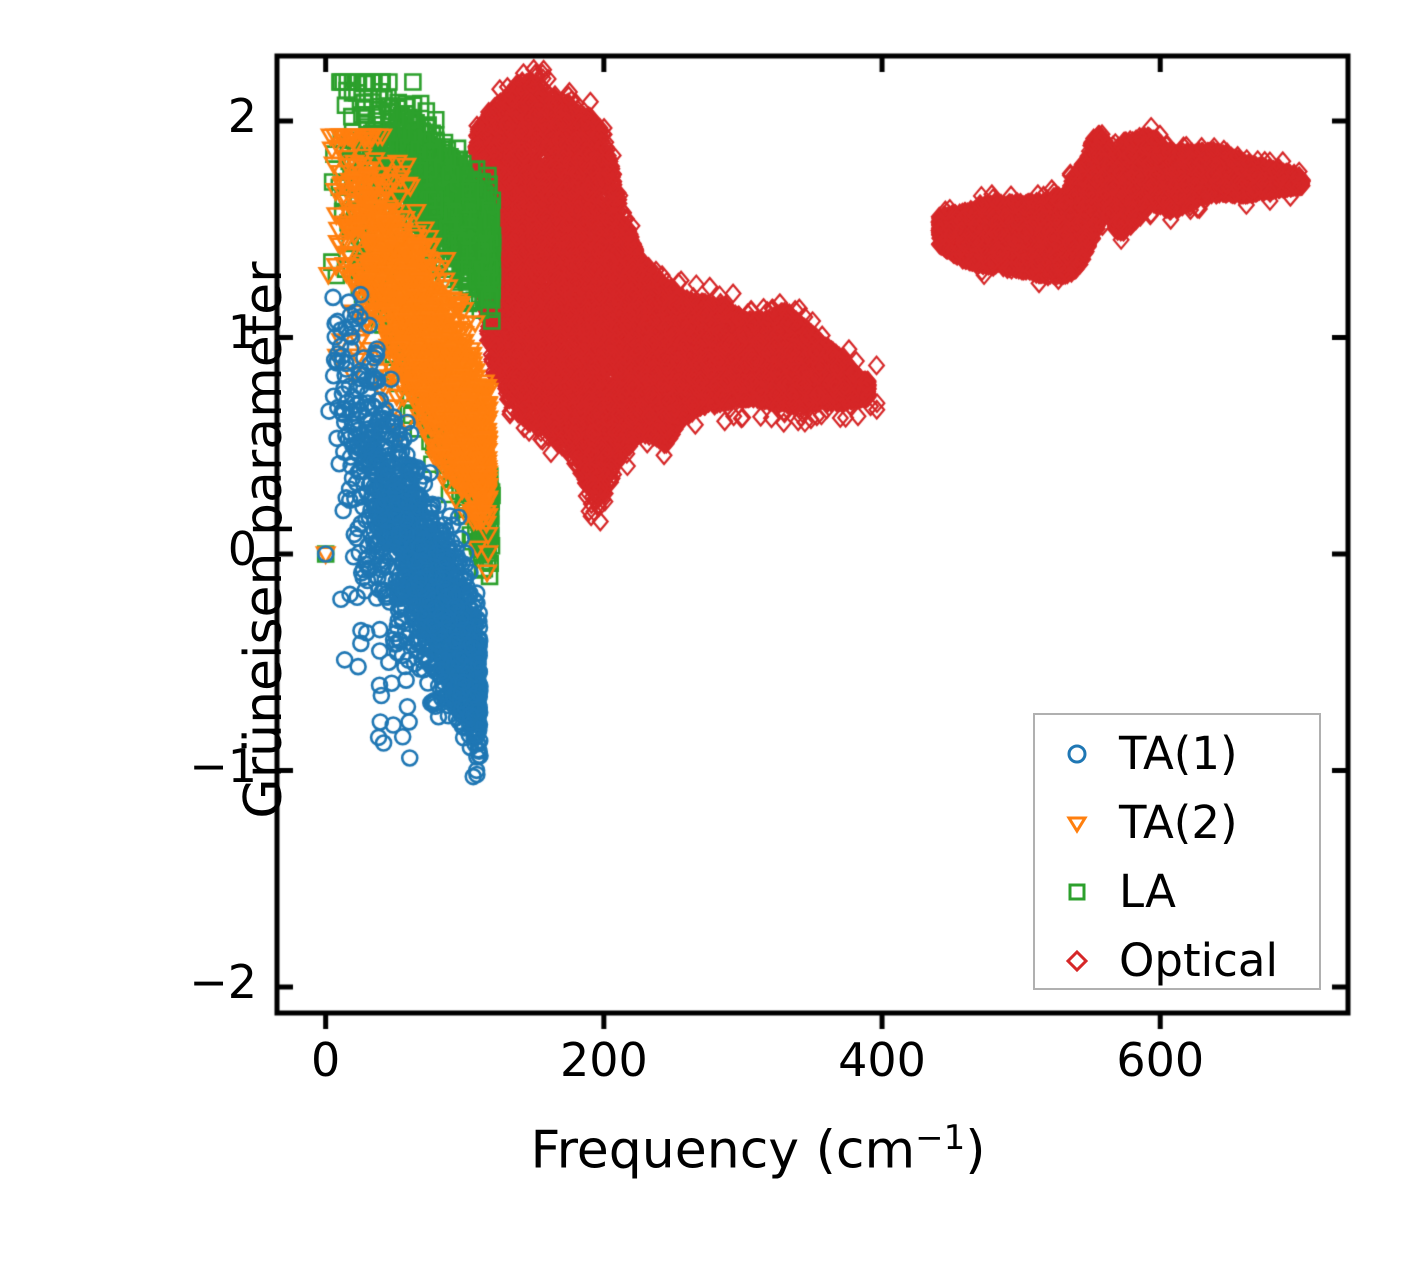 The image size is (1406, 1264). I want to click on y-axis-label: Grüneisen parameter, so click(264, 540).